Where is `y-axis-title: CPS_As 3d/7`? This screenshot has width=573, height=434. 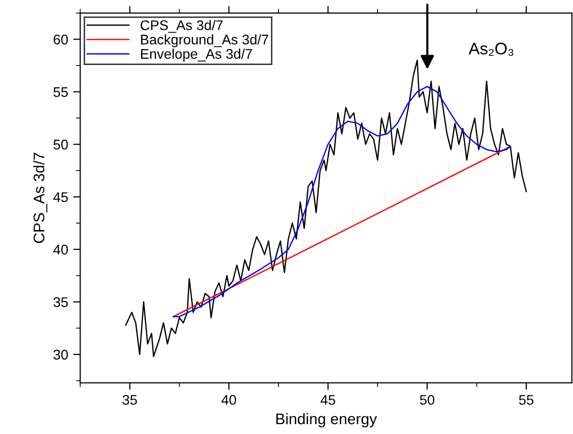 y-axis-title: CPS_As 3d/7 is located at coordinates (40, 197).